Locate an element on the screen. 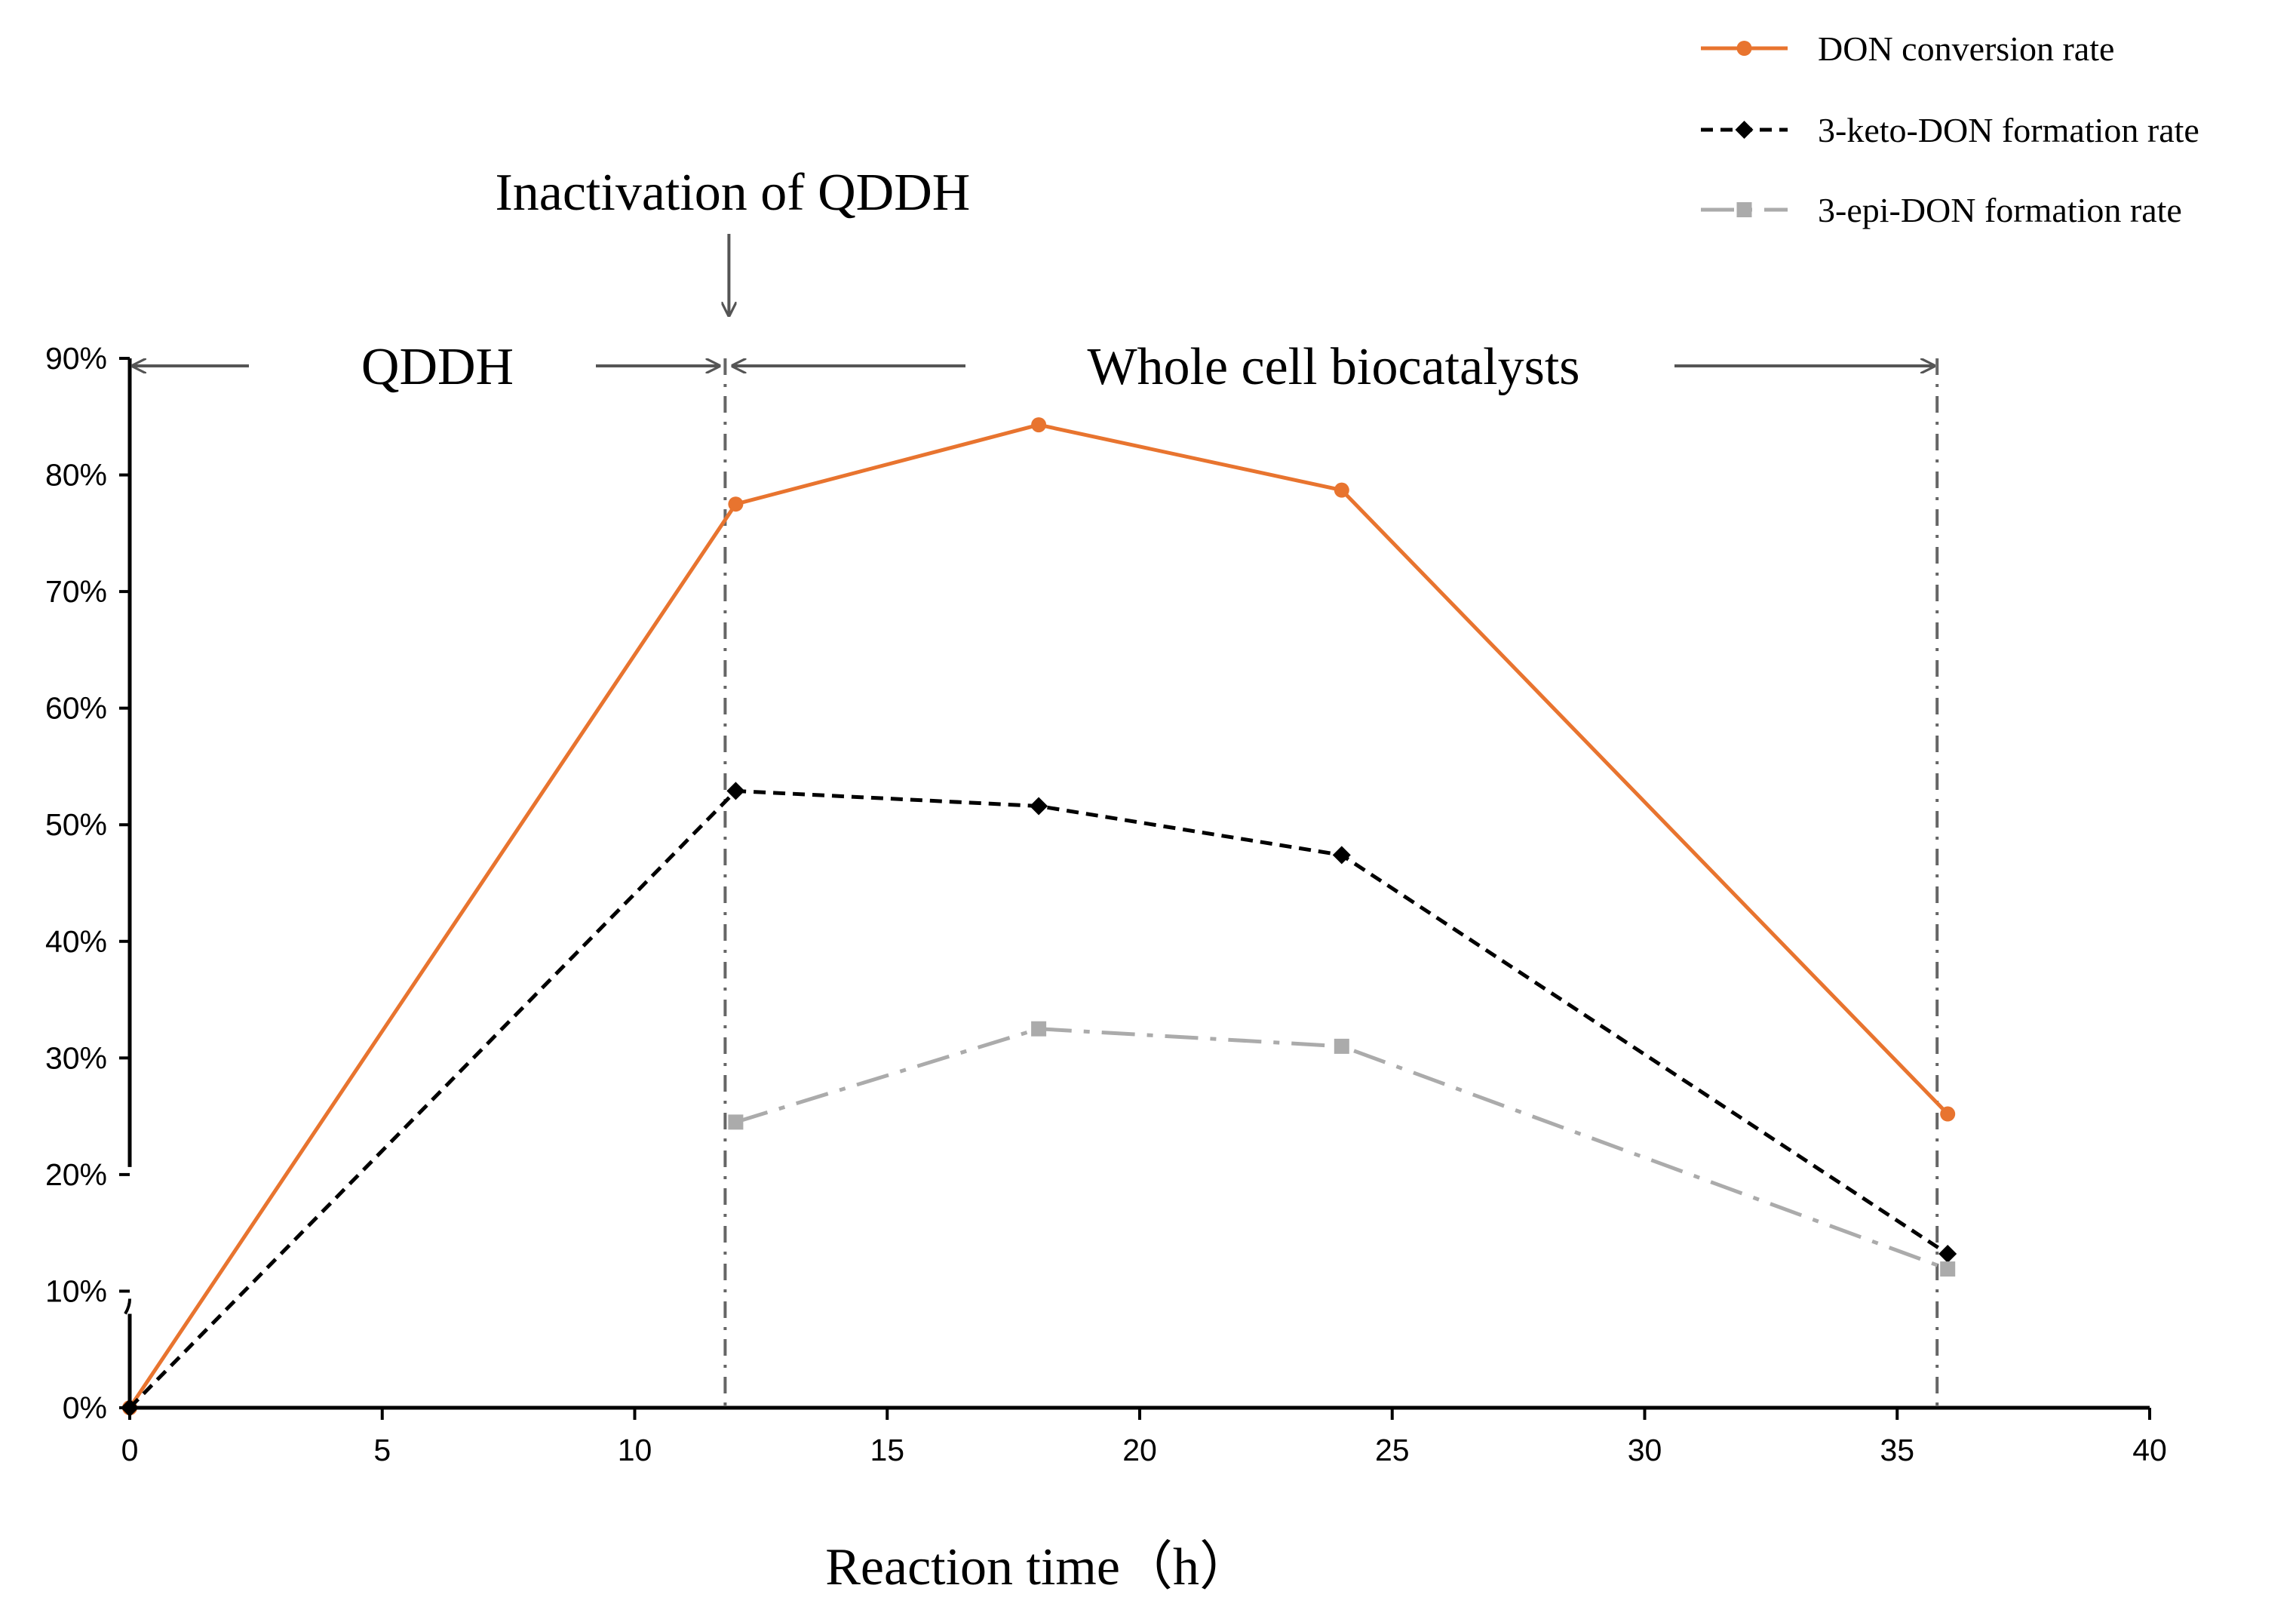 This screenshot has width=2296, height=1619. x-tick-label: 25 is located at coordinates (1393, 1450).